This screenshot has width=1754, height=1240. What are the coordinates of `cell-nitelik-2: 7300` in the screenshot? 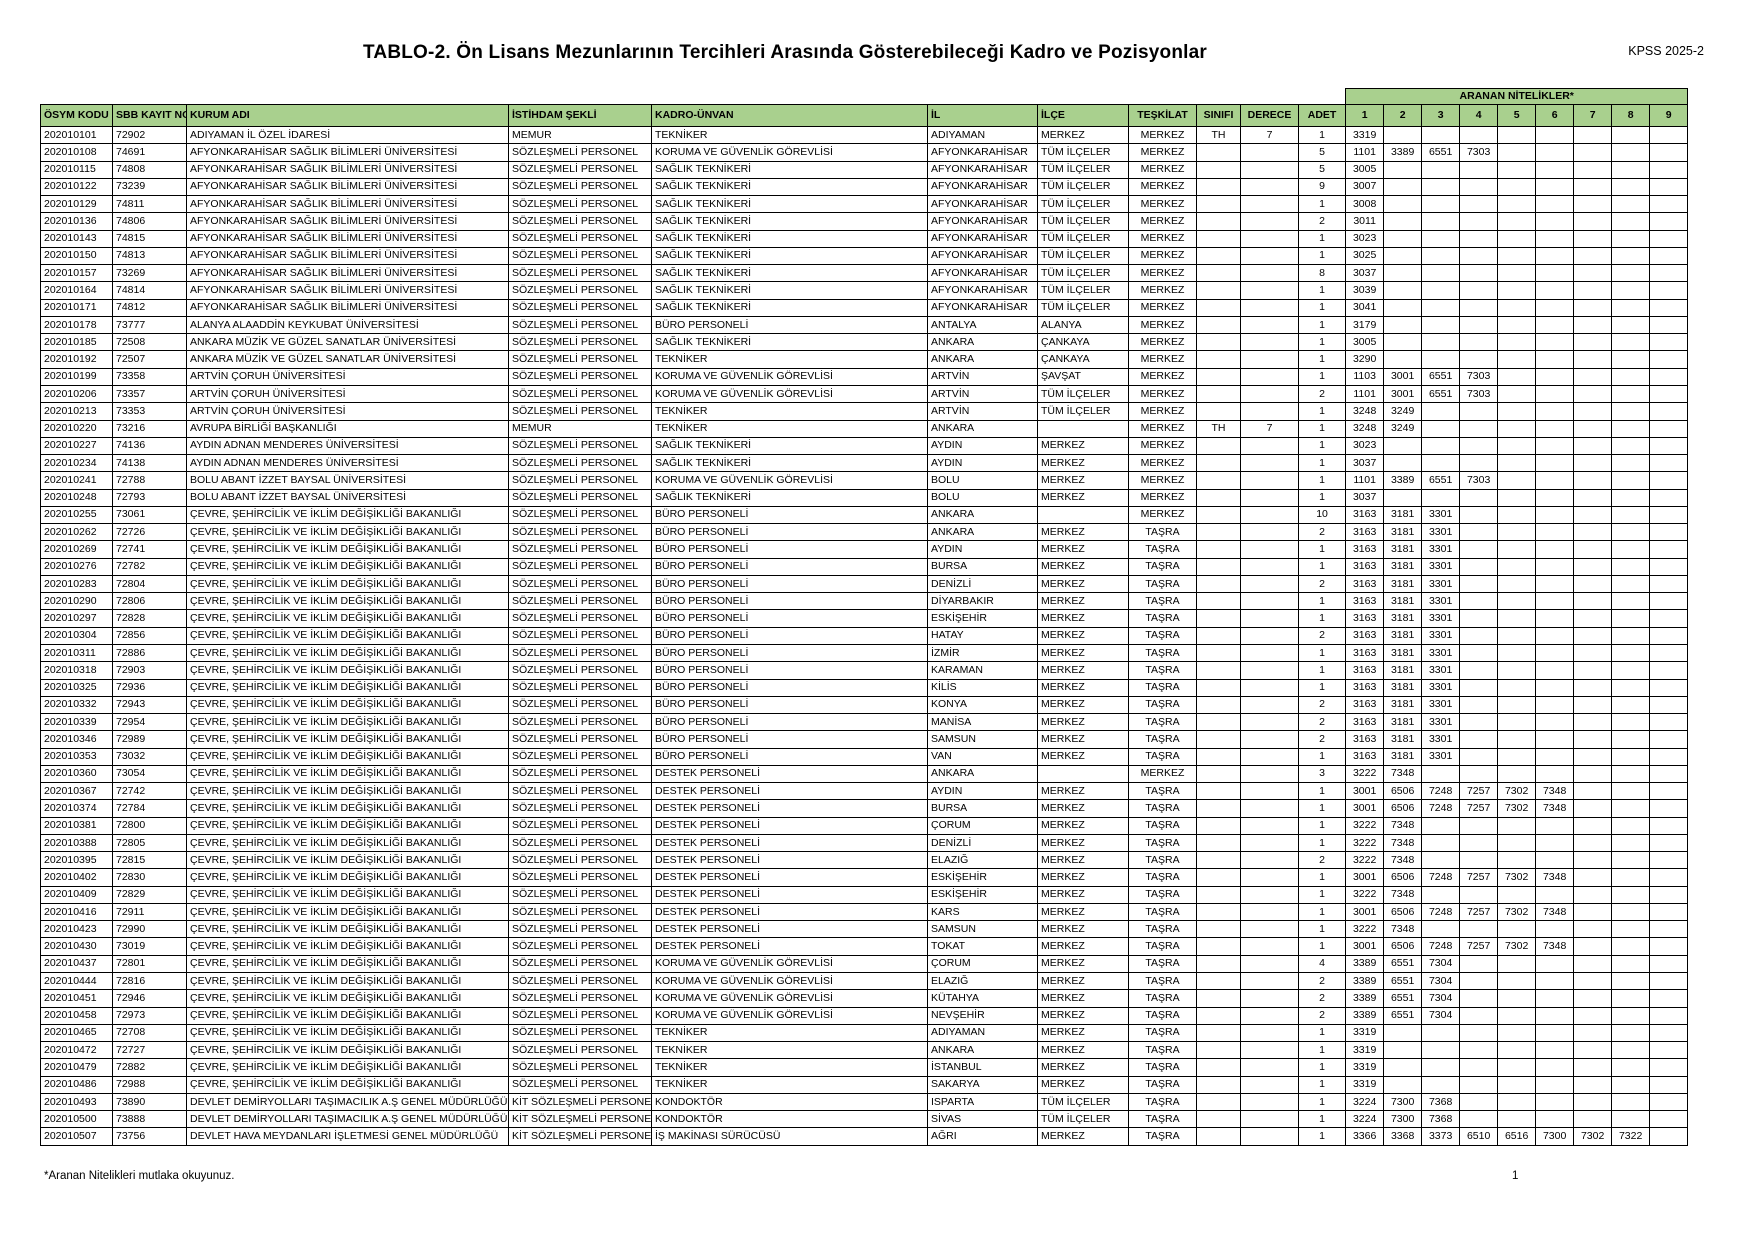 It's located at (1403, 1119).